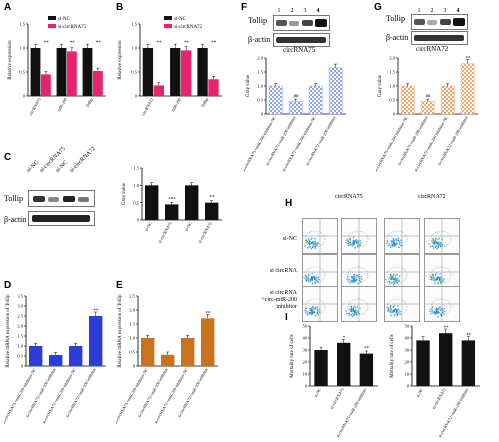 This screenshot has height=442, width=499. I want to click on chart-g-category-label: si-circRNA75+miR-200 inhibitor-NC, so click(392, 144).